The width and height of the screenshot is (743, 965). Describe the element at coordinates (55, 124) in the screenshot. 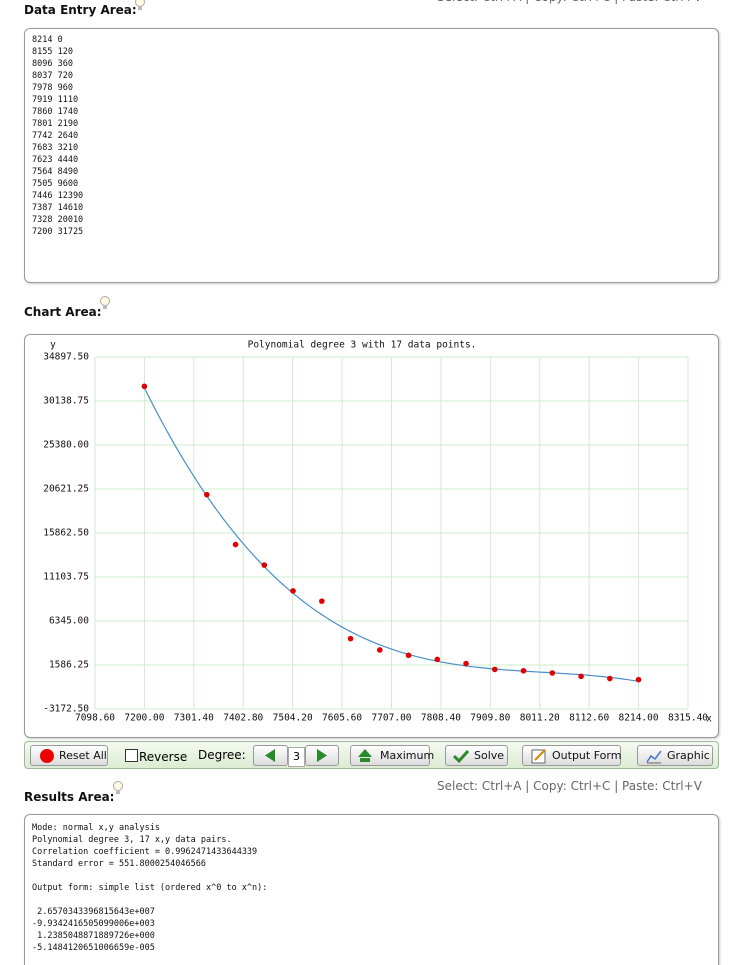

I see `data-line: 7801 2190` at that location.